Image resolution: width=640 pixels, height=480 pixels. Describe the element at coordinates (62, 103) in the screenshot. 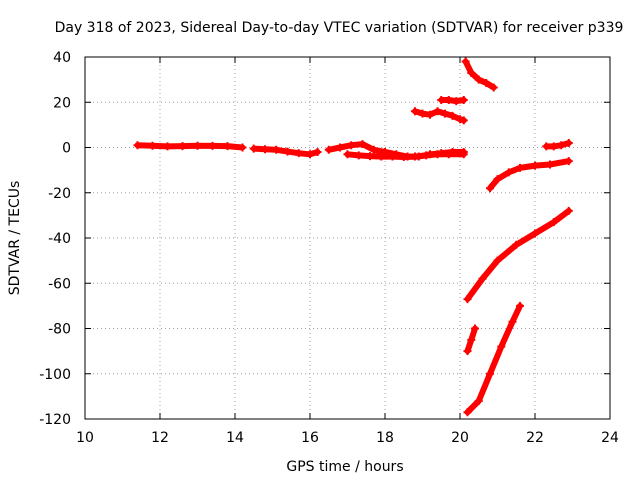

I see `y-tick-label: 20` at that location.